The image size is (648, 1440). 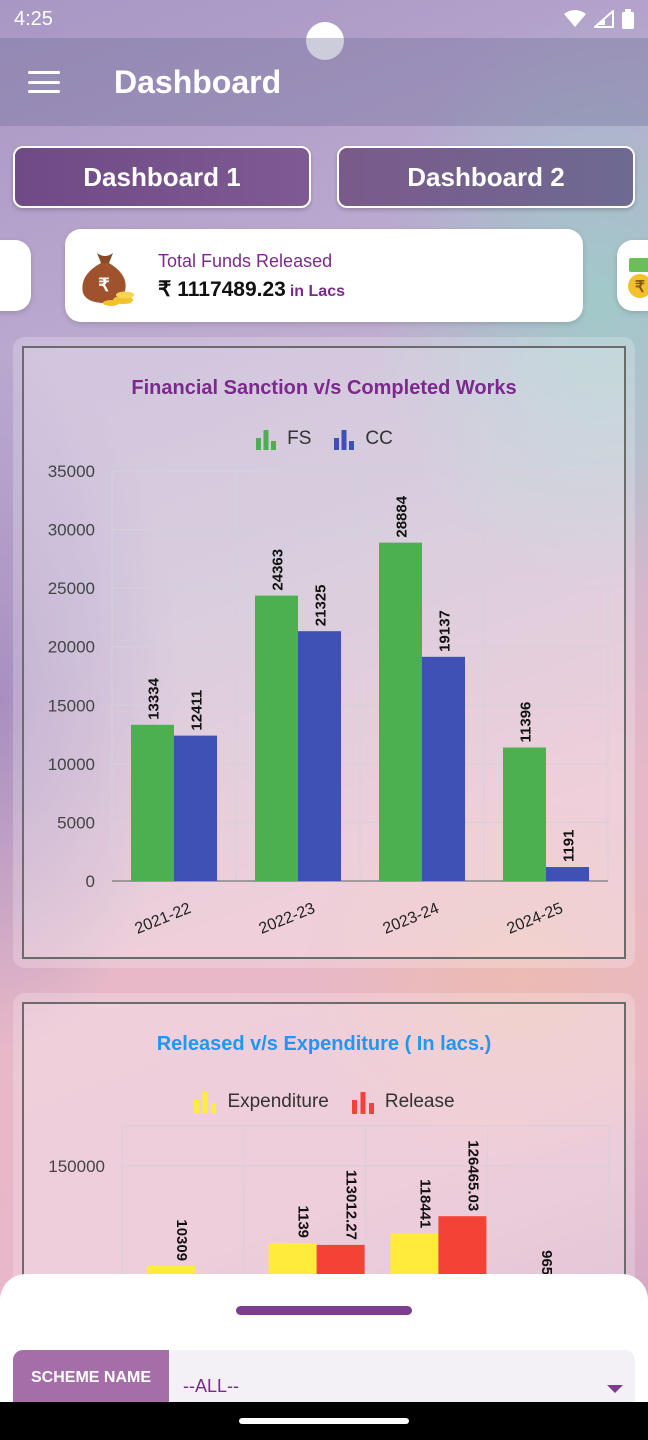 What do you see at coordinates (283, 439) in the screenshot?
I see `legend-item-fs: FS` at bounding box center [283, 439].